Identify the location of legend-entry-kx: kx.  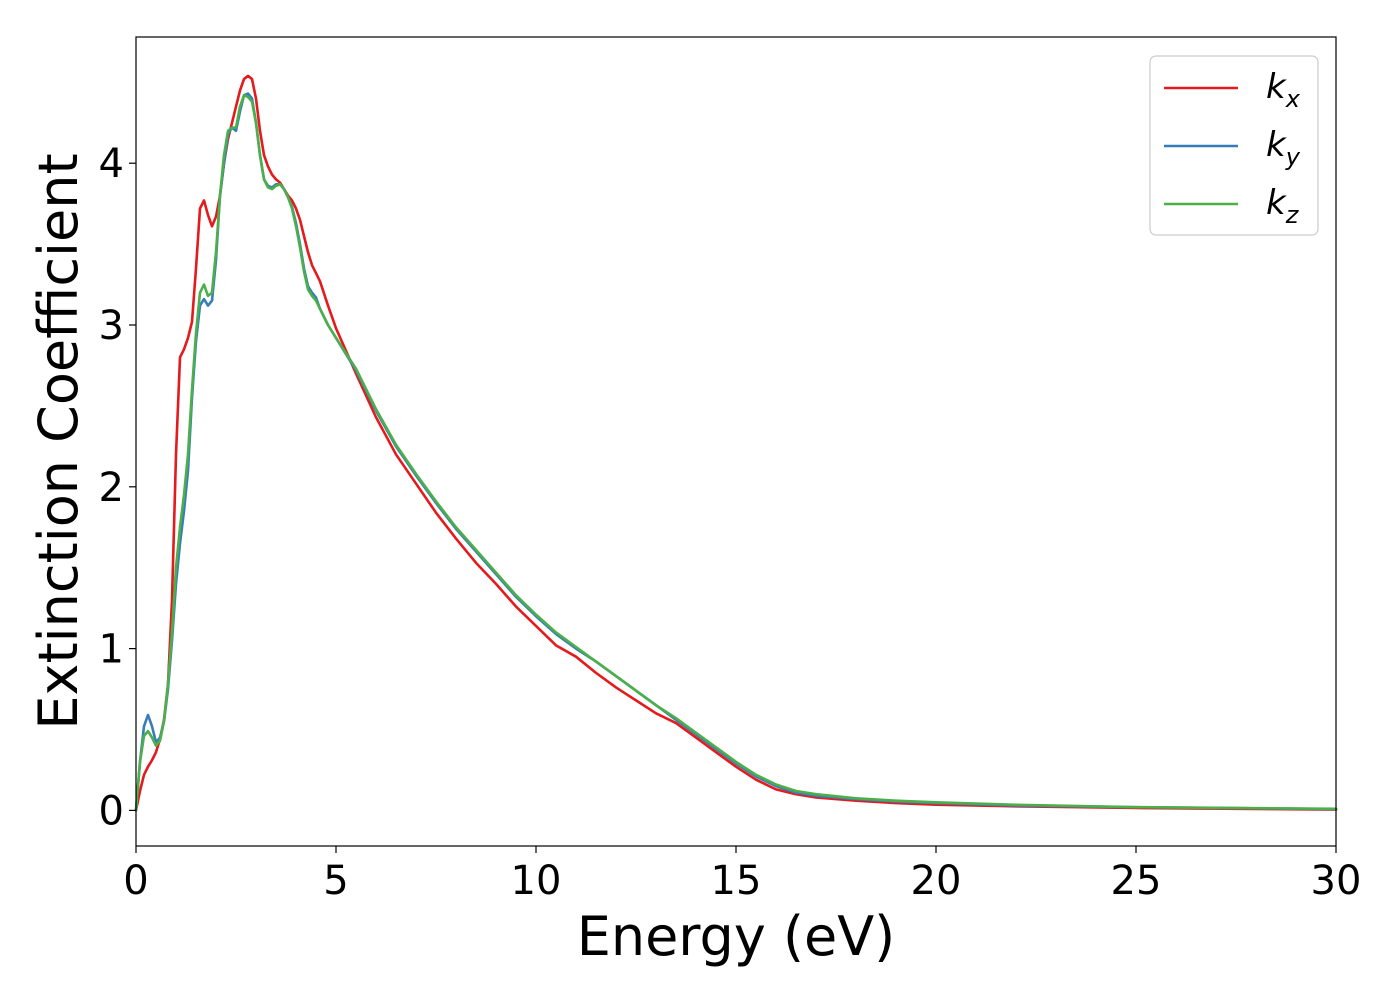
(1232, 90).